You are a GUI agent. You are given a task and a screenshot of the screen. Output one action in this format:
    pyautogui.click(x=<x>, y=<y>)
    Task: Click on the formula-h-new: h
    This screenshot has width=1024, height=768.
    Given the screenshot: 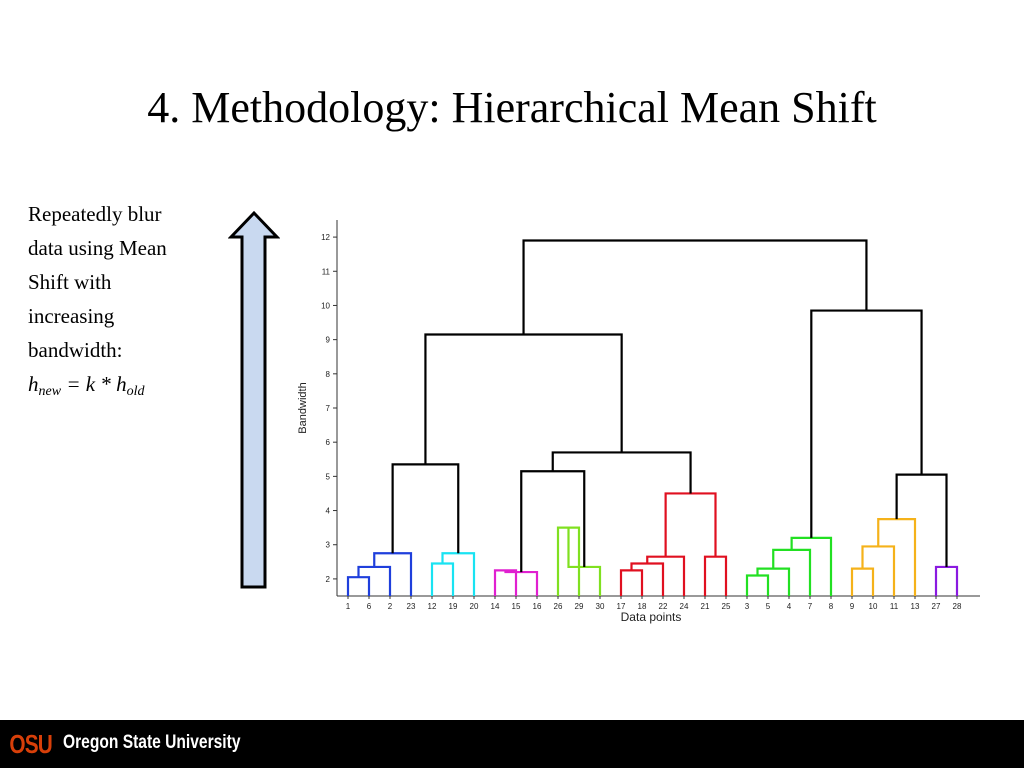 What is the action you would take?
    pyautogui.click(x=33, y=384)
    